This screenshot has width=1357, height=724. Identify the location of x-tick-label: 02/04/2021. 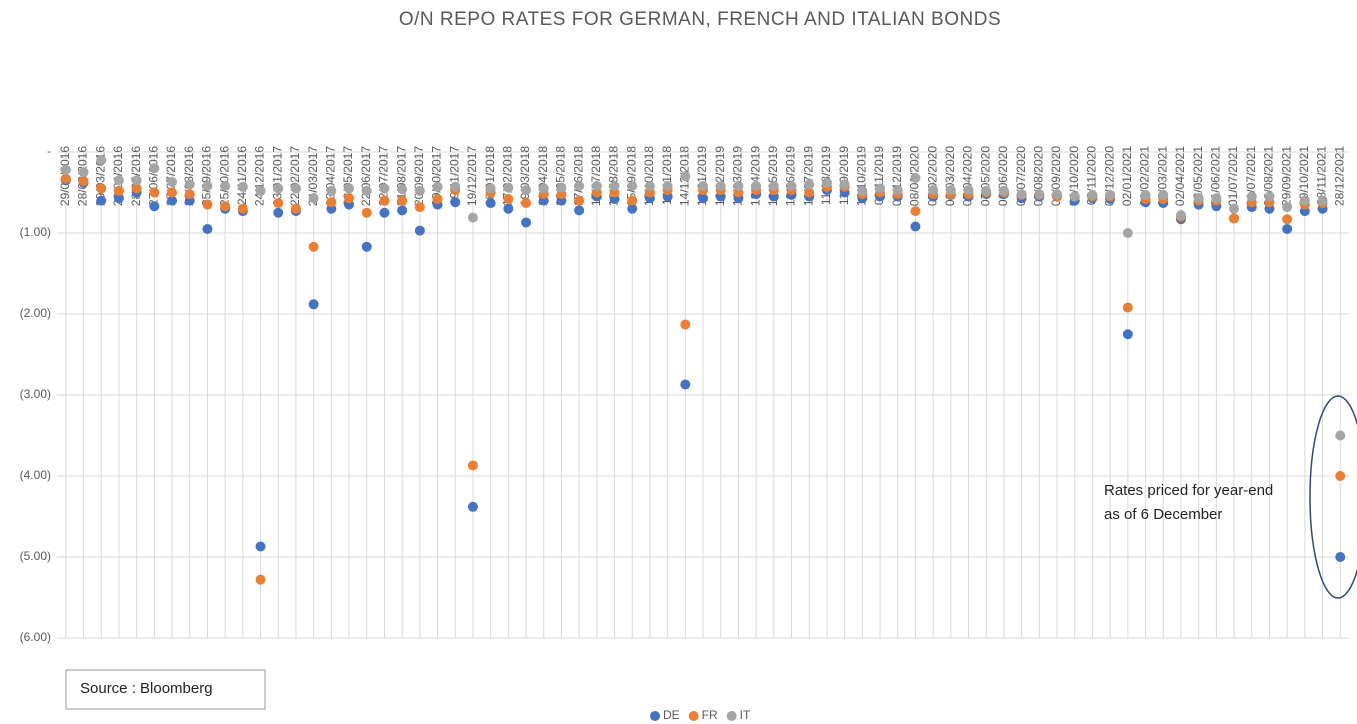
(1180, 176).